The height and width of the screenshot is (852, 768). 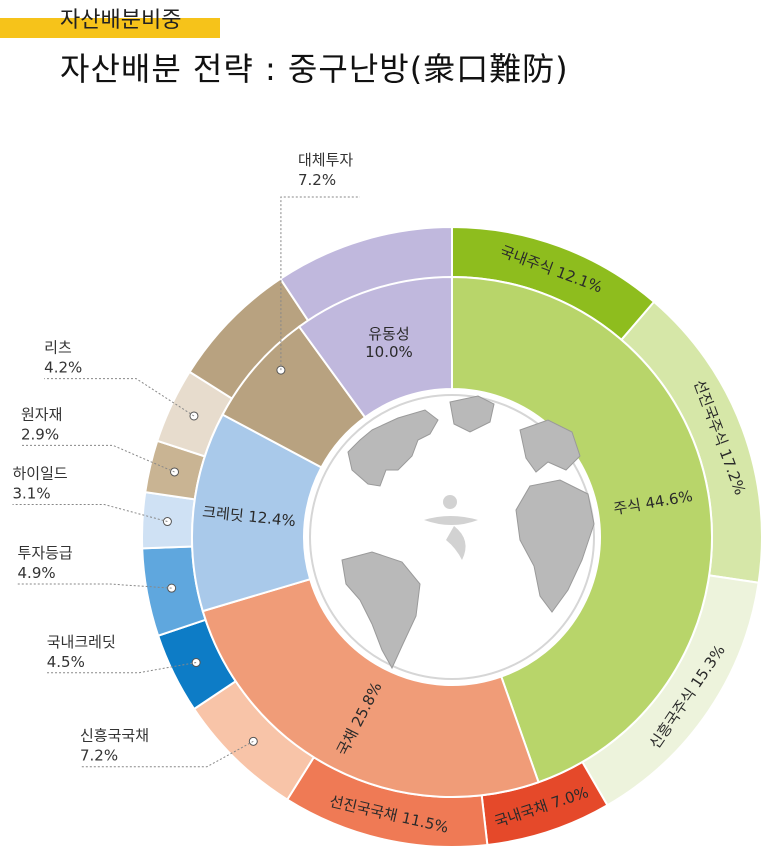 I want to click on continent-europe, so click(x=550, y=446).